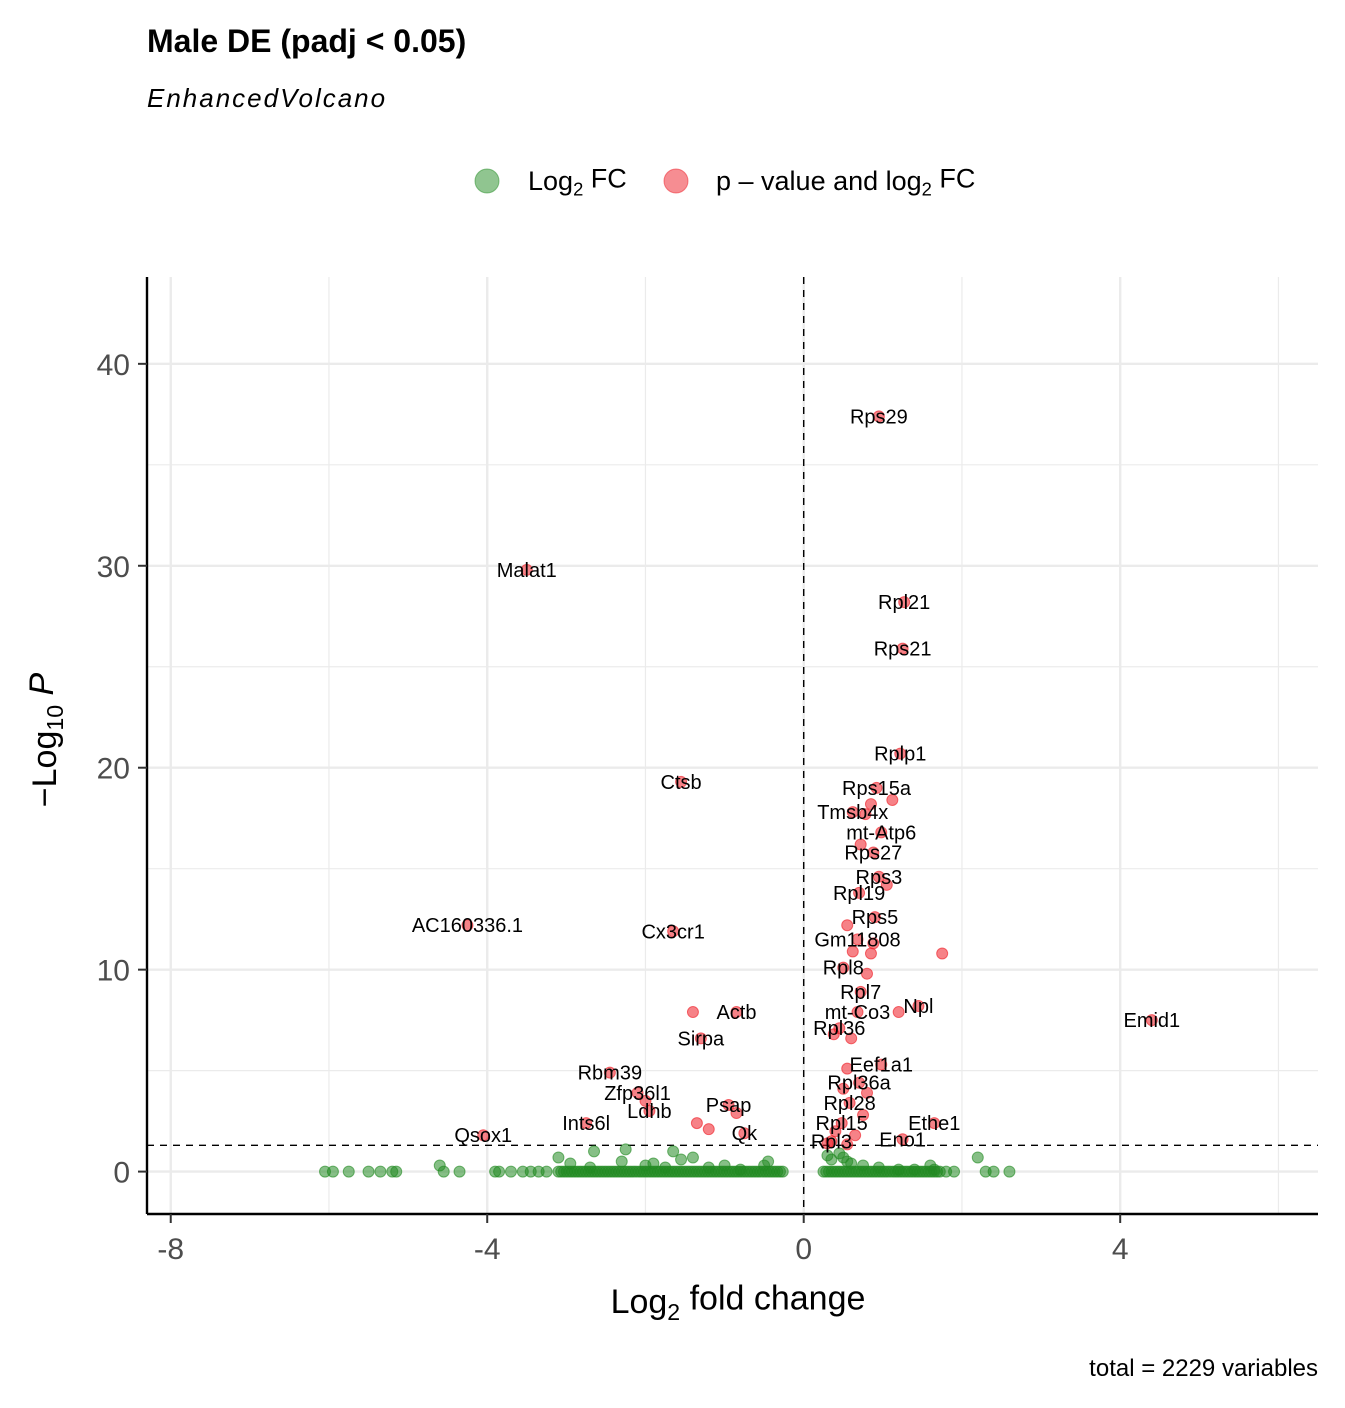 This screenshot has width=1345, height=1408. I want to click on gene-label-cx3cr1: Cx3cr1, so click(672, 932).